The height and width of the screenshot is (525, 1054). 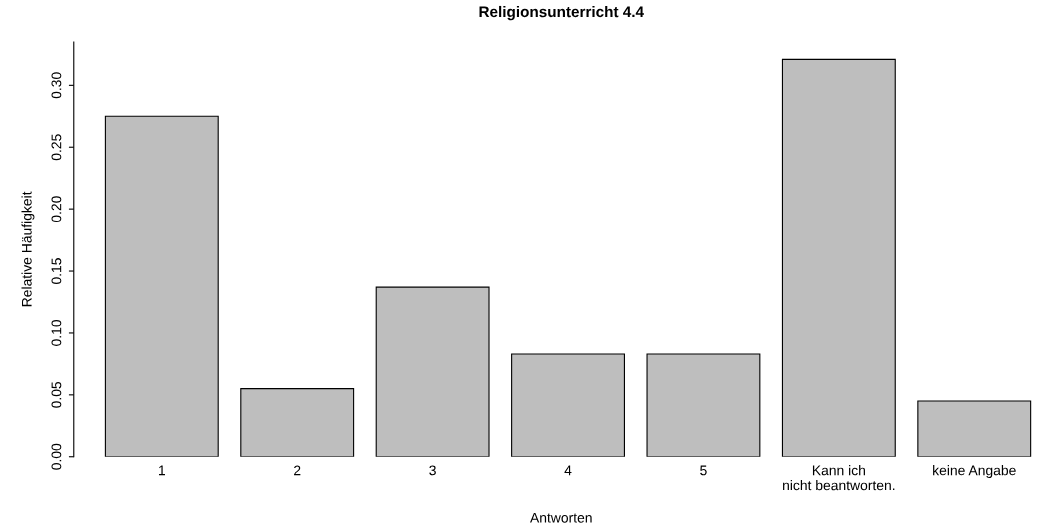 What do you see at coordinates (56, 332) in the screenshot?
I see `y-tick-label: 0.10` at bounding box center [56, 332].